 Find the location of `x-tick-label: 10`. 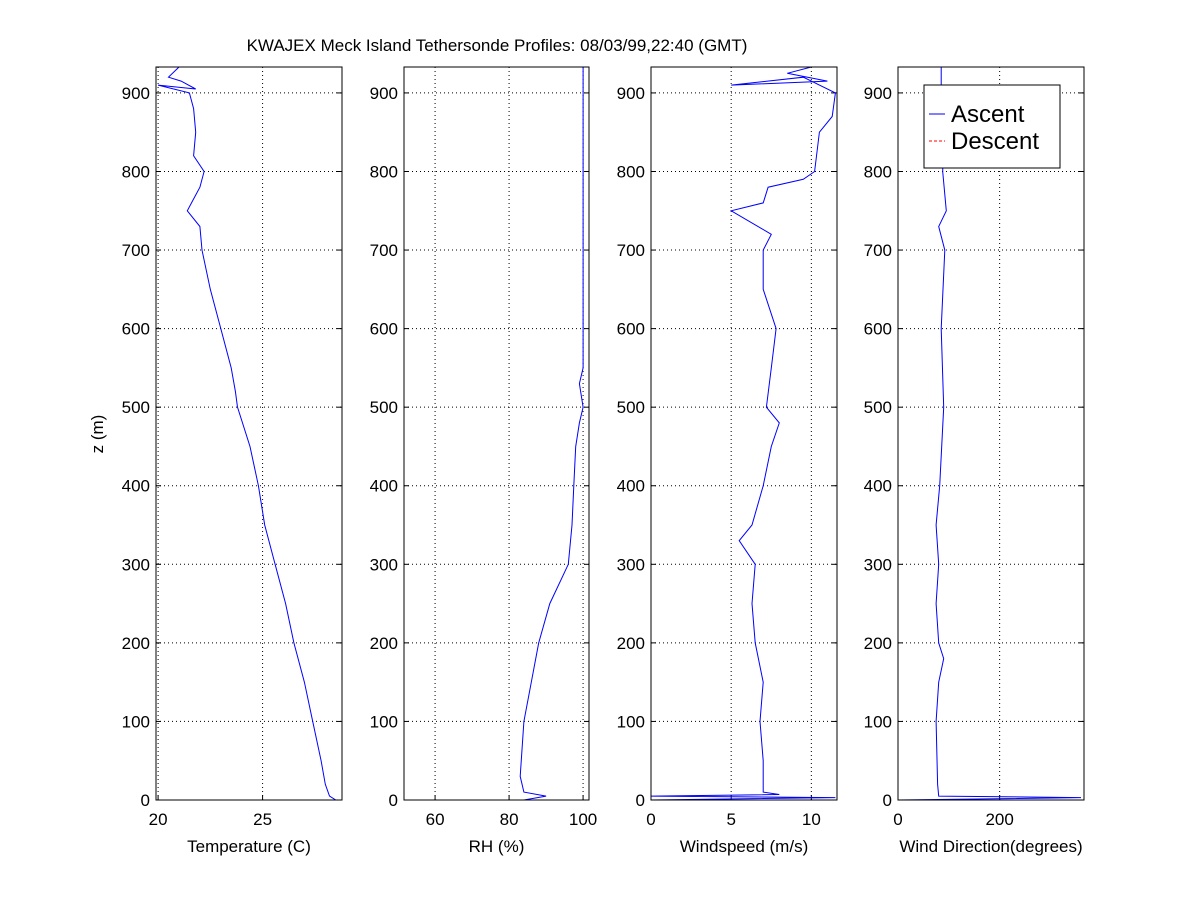

x-tick-label: 10 is located at coordinates (811, 819).